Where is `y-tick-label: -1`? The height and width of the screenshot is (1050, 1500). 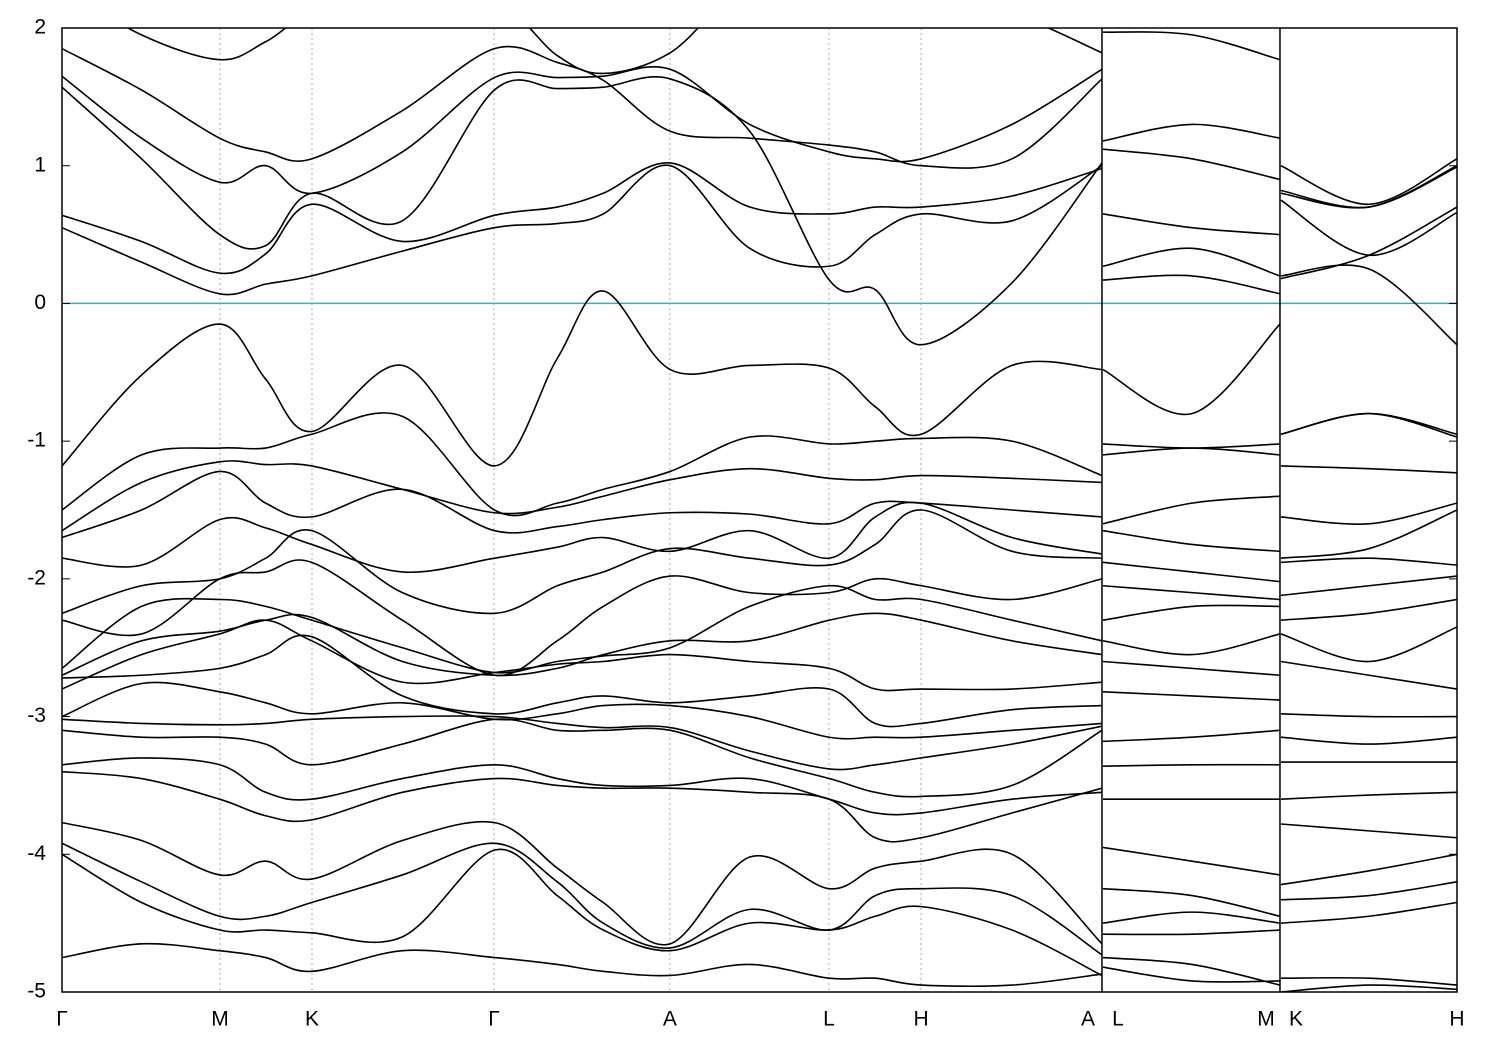
y-tick-label: -1 is located at coordinates (36, 440).